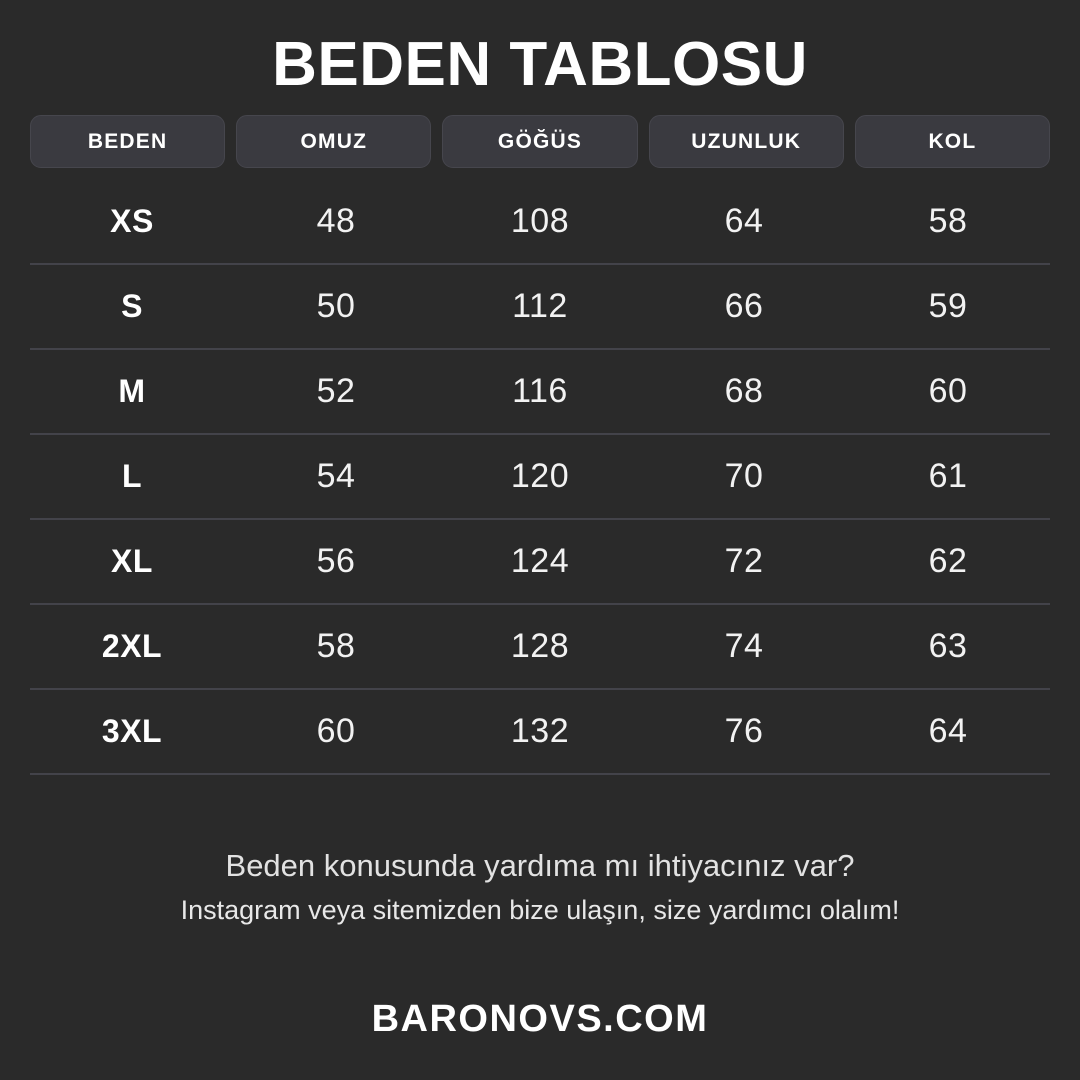 This screenshot has height=1080, width=1080. Describe the element at coordinates (540, 64) in the screenshot. I see `page-title: BEDEN TABLOSU` at that location.